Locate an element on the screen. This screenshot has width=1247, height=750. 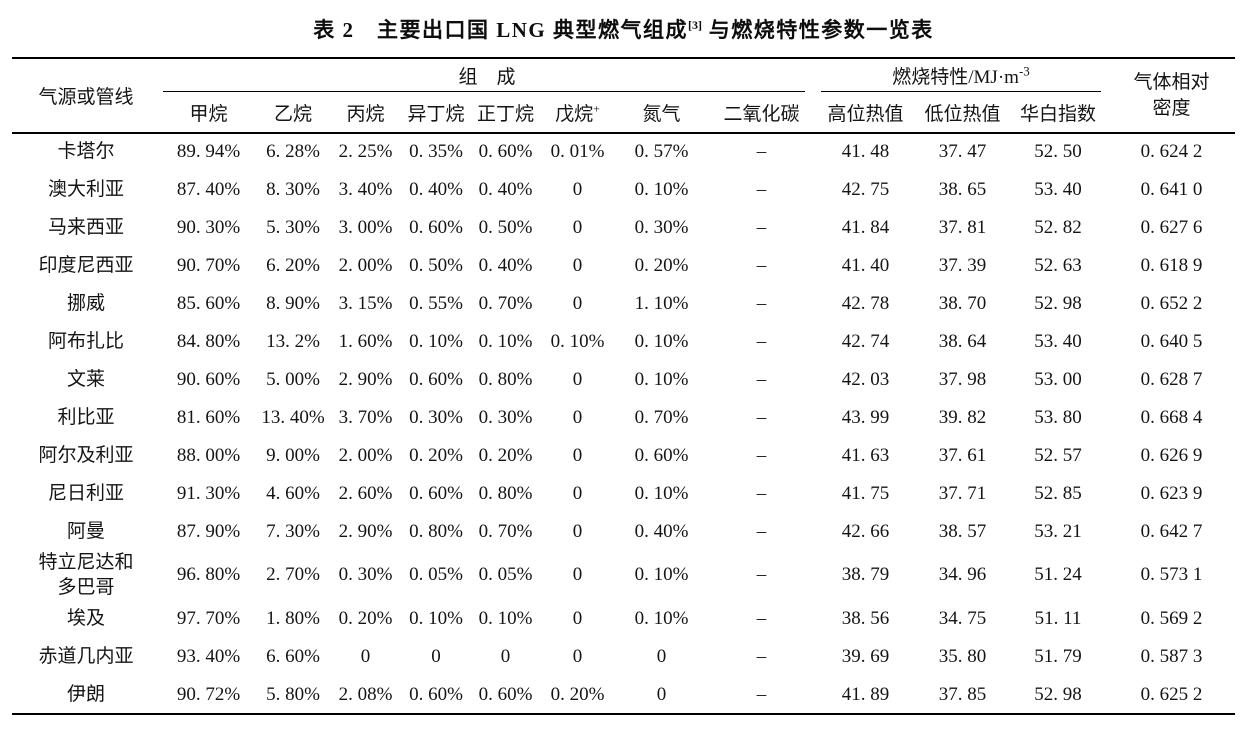
data-cell: 38. 65 is located at coordinates (962, 189).